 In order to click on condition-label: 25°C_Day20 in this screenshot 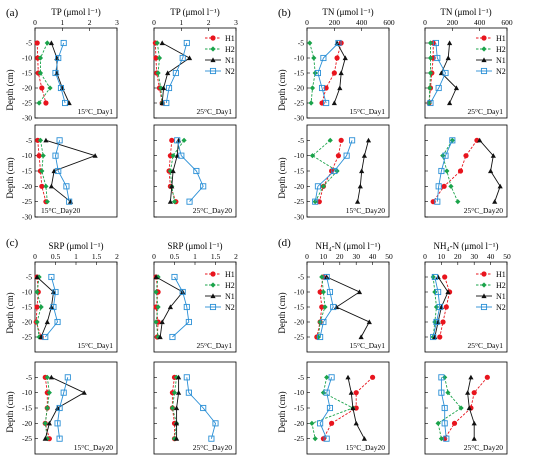, I will do `click(212, 447)`.